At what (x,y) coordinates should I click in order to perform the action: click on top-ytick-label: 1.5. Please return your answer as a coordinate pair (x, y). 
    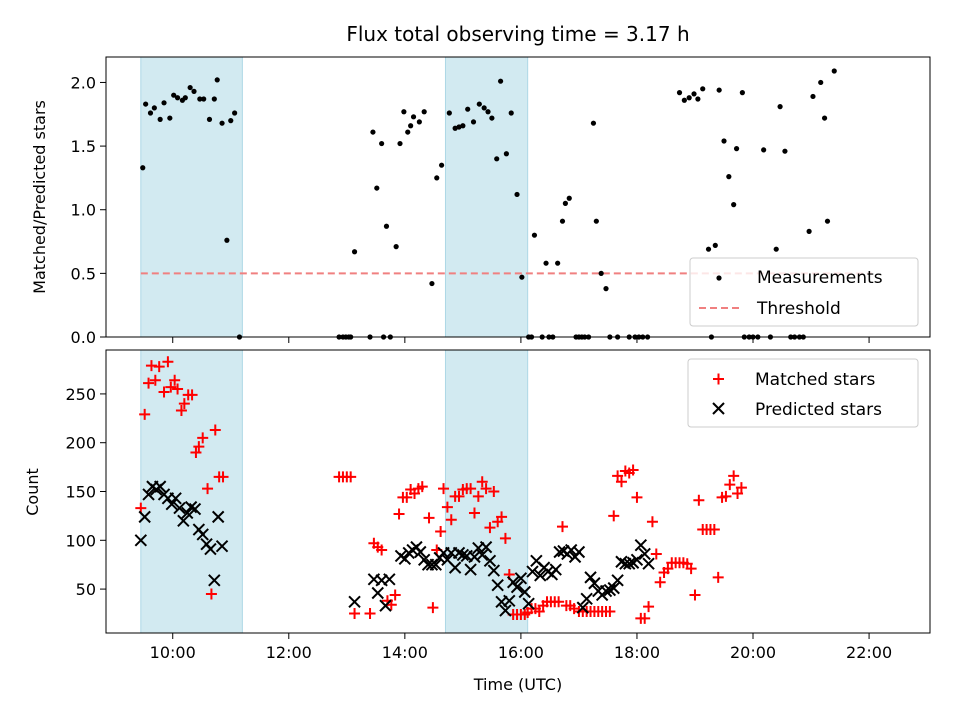
    Looking at the image, I should click on (83, 146).